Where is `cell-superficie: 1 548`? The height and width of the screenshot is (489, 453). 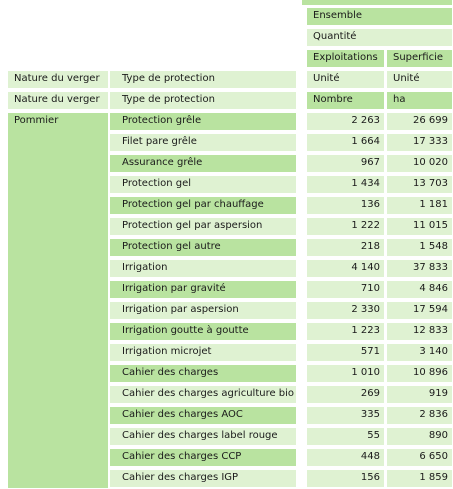
cell-superficie: 1 548 is located at coordinates (419, 247).